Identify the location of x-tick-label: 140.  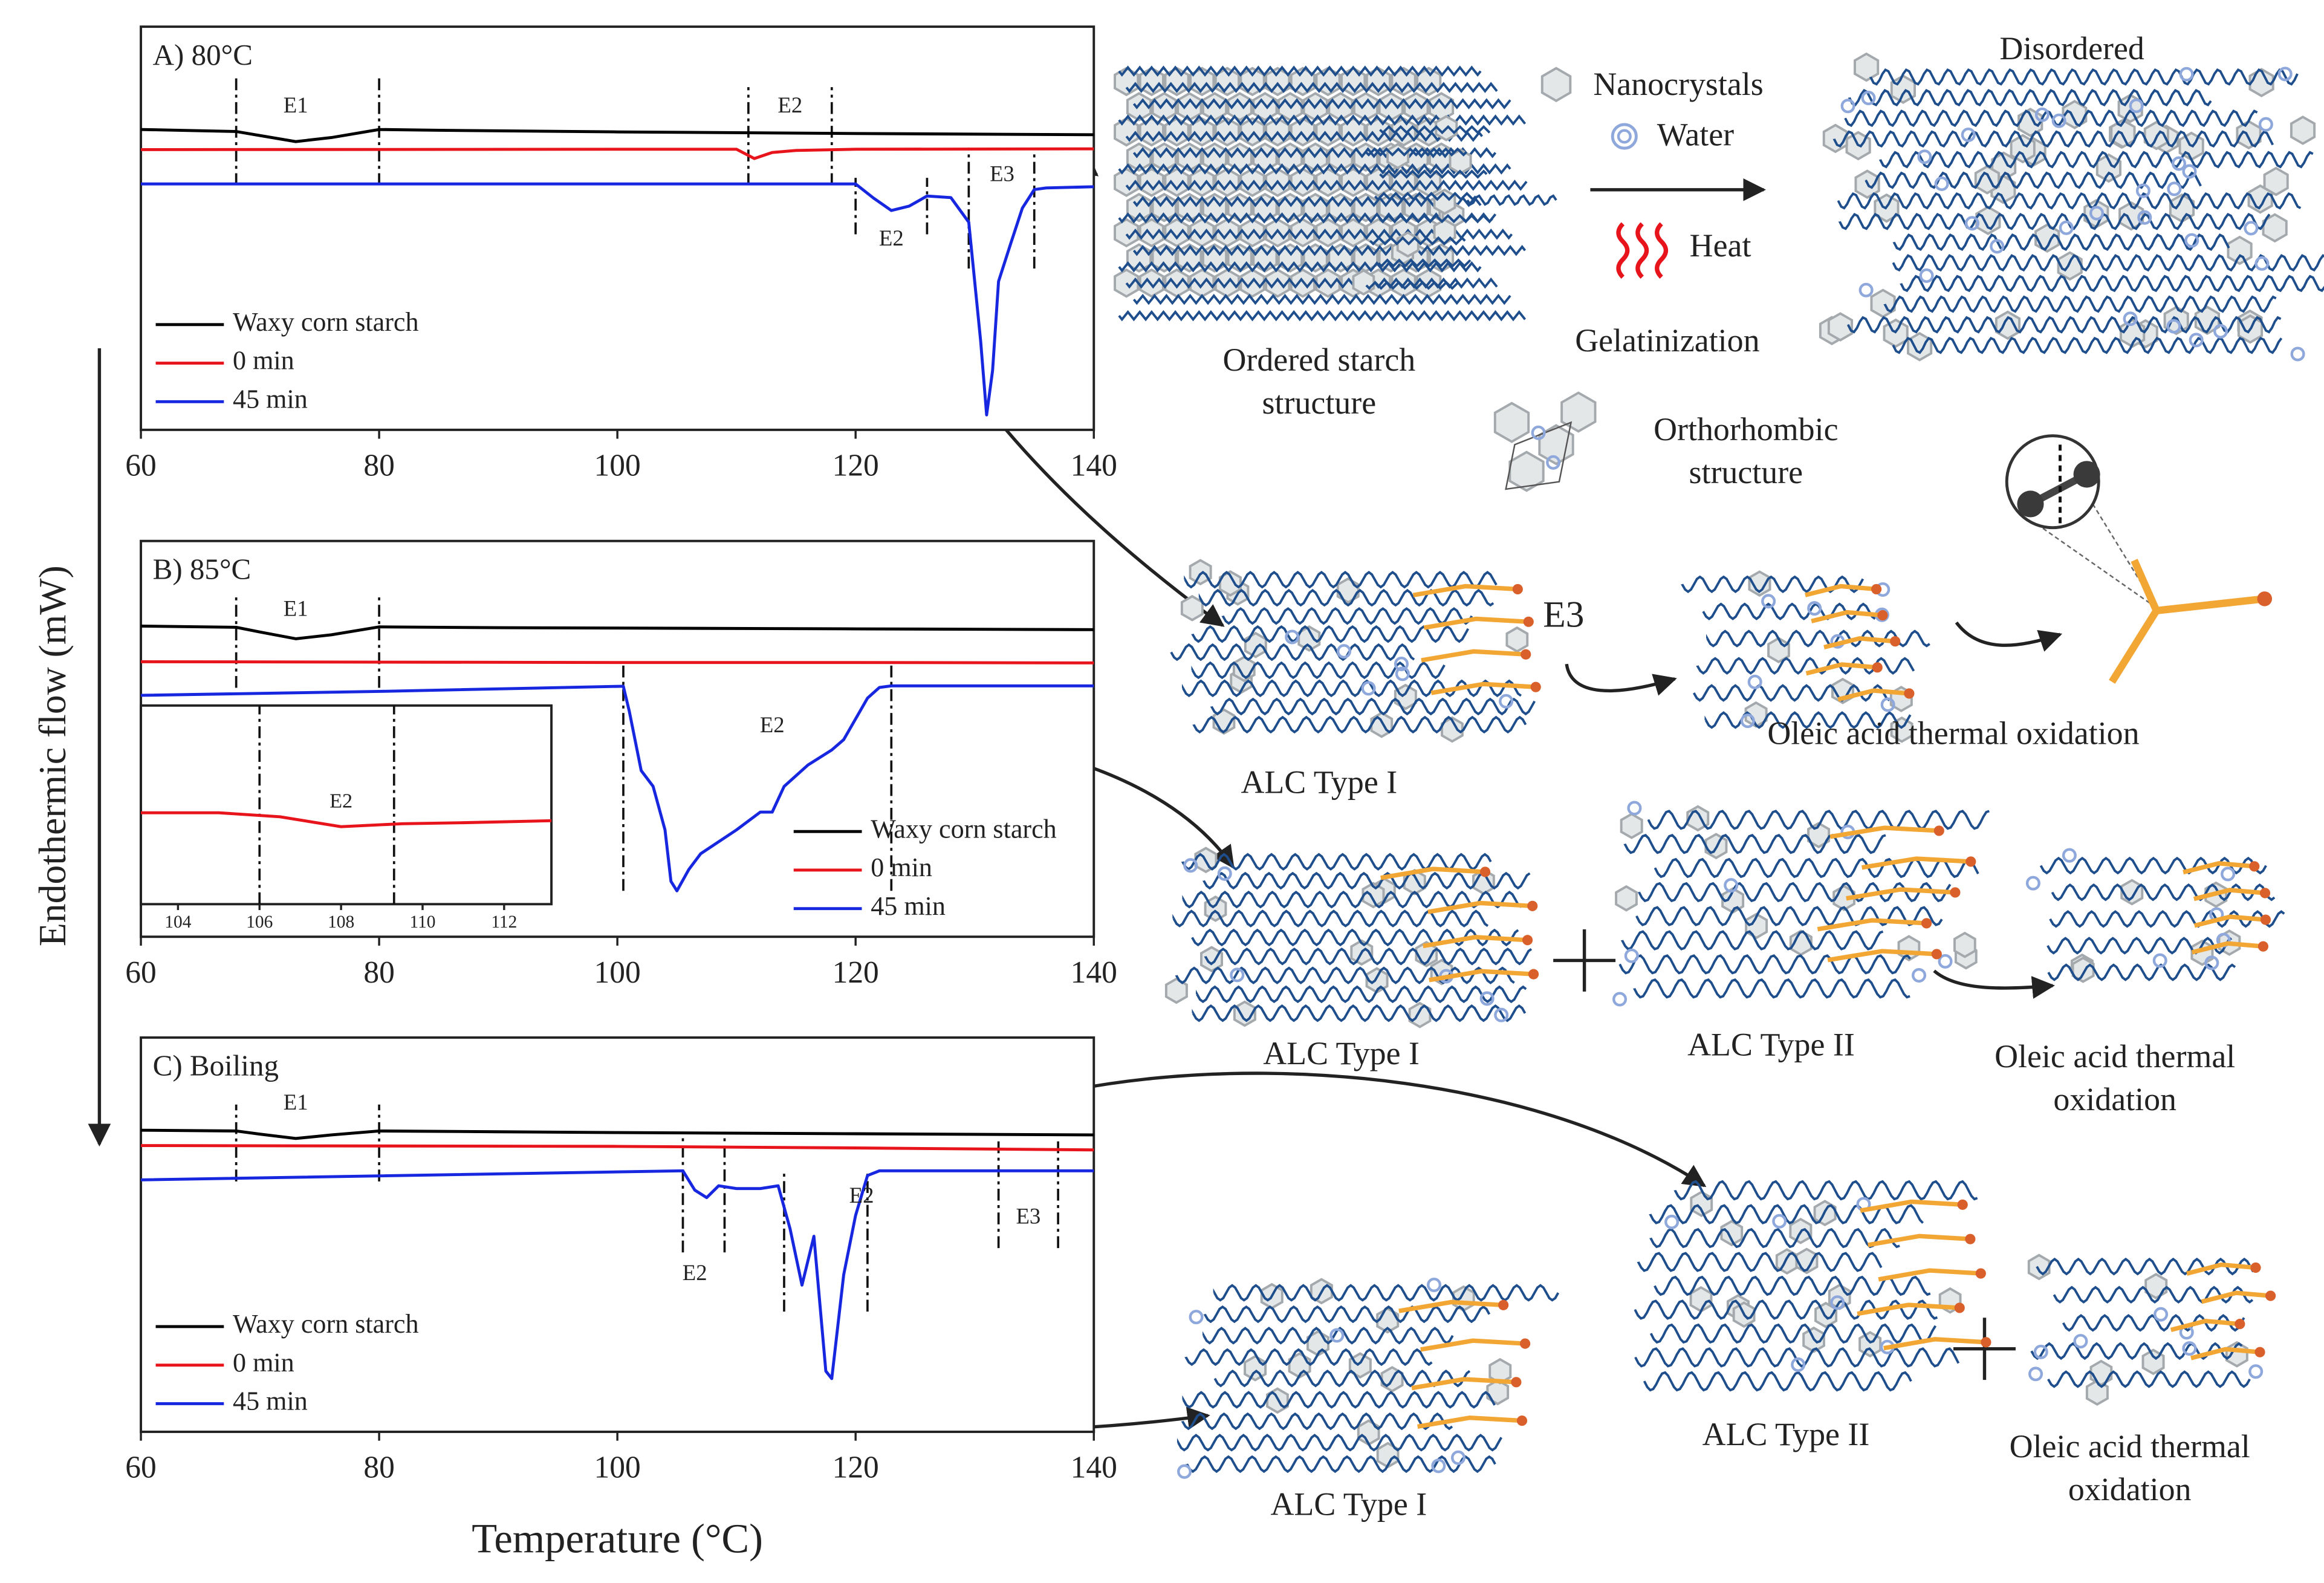
(1094, 1468).